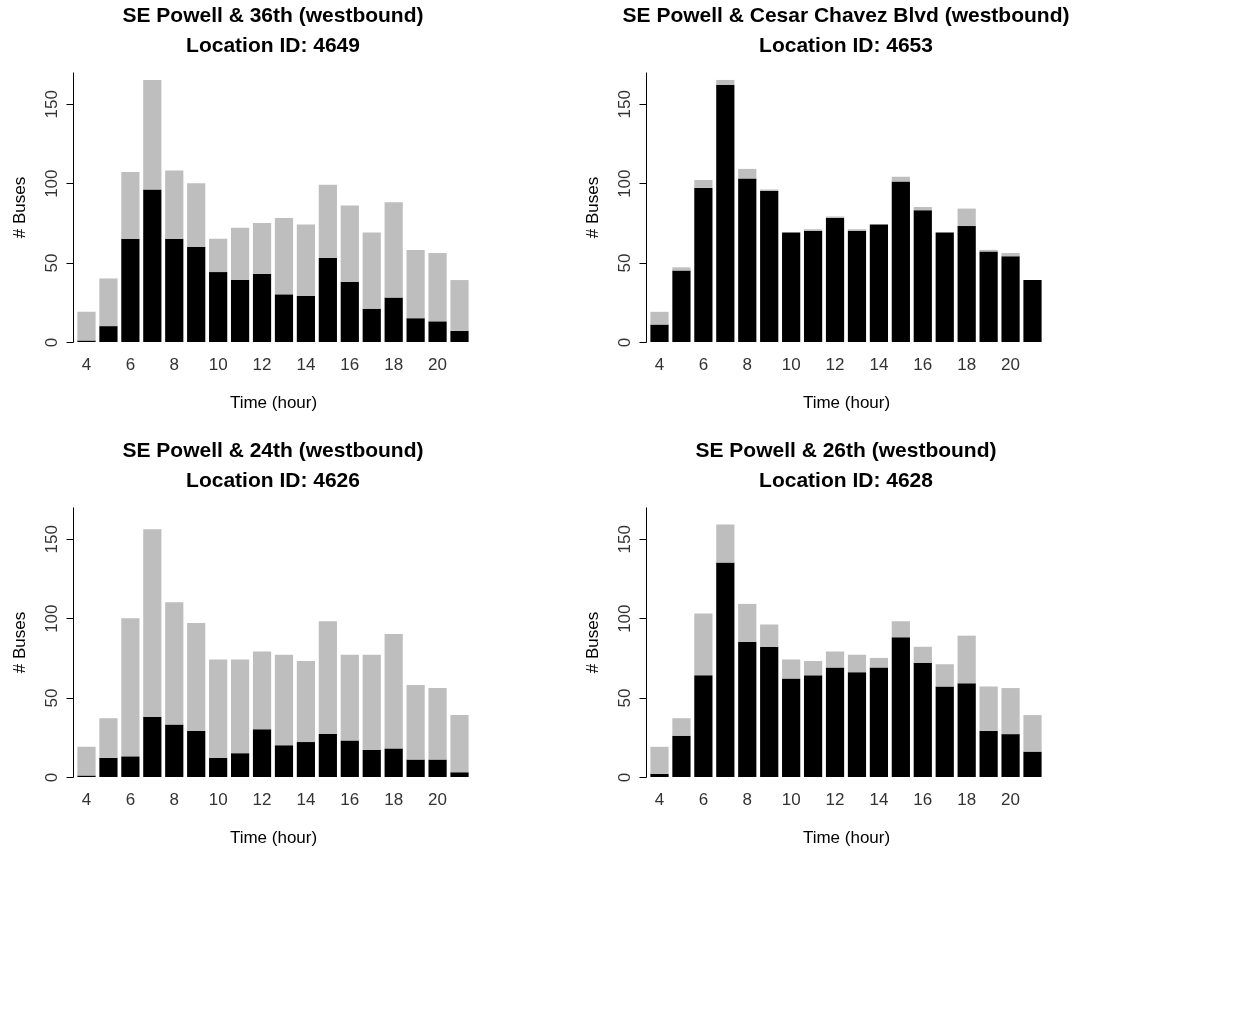  I want to click on chart-subtitle: Location ID: 4649, so click(273, 44).